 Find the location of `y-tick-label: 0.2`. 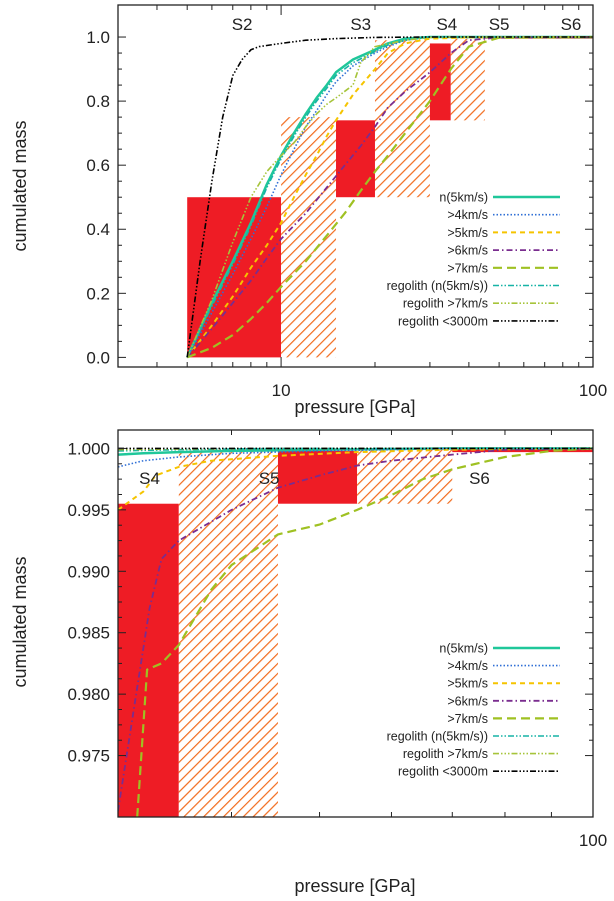

y-tick-label: 0.2 is located at coordinates (98, 293).